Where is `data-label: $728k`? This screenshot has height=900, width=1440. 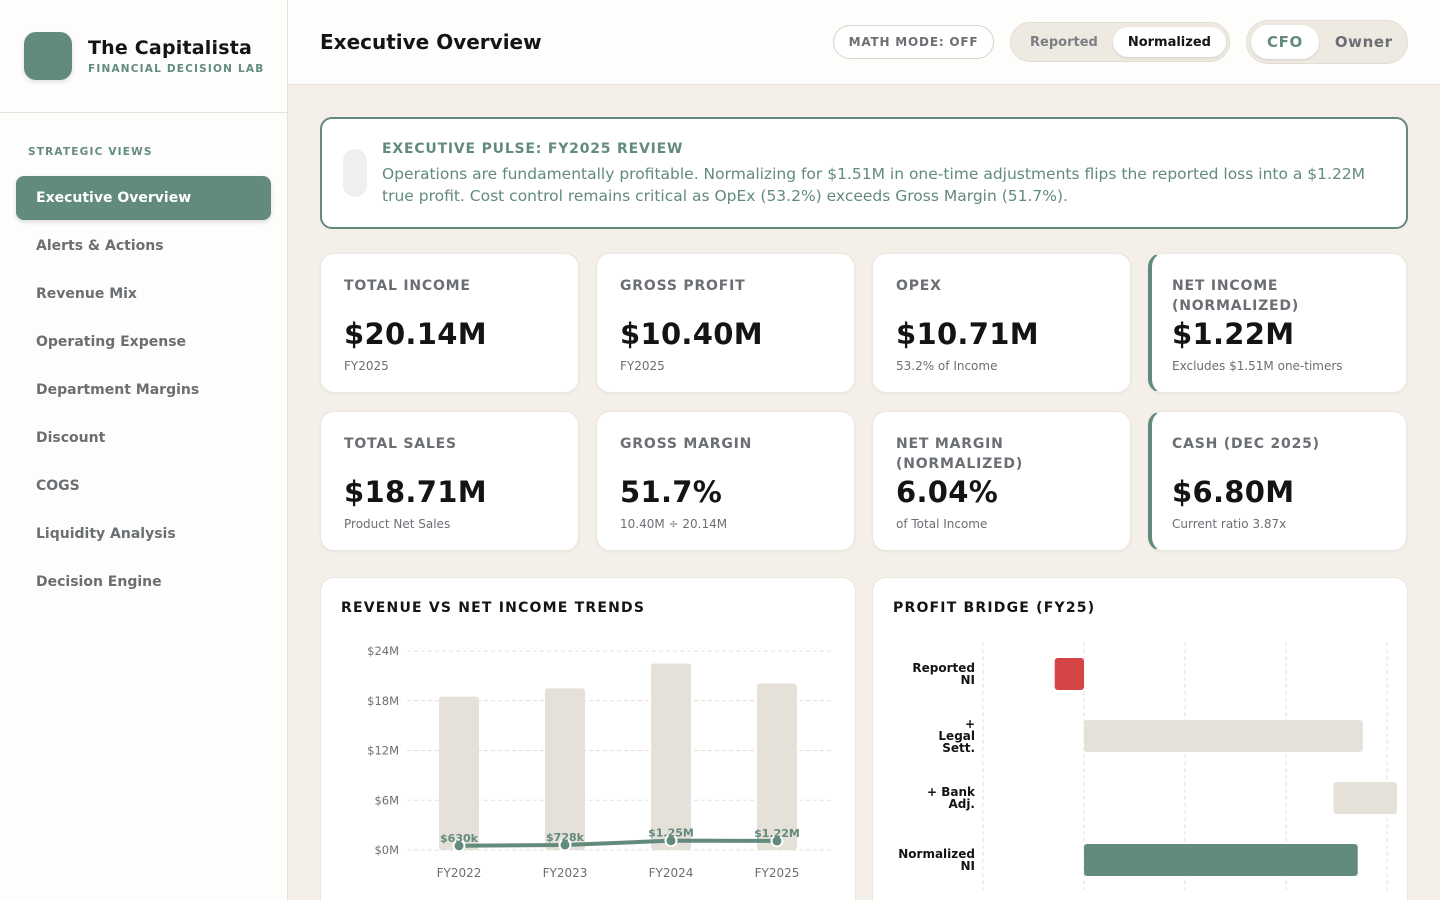
data-label: $728k is located at coordinates (565, 837).